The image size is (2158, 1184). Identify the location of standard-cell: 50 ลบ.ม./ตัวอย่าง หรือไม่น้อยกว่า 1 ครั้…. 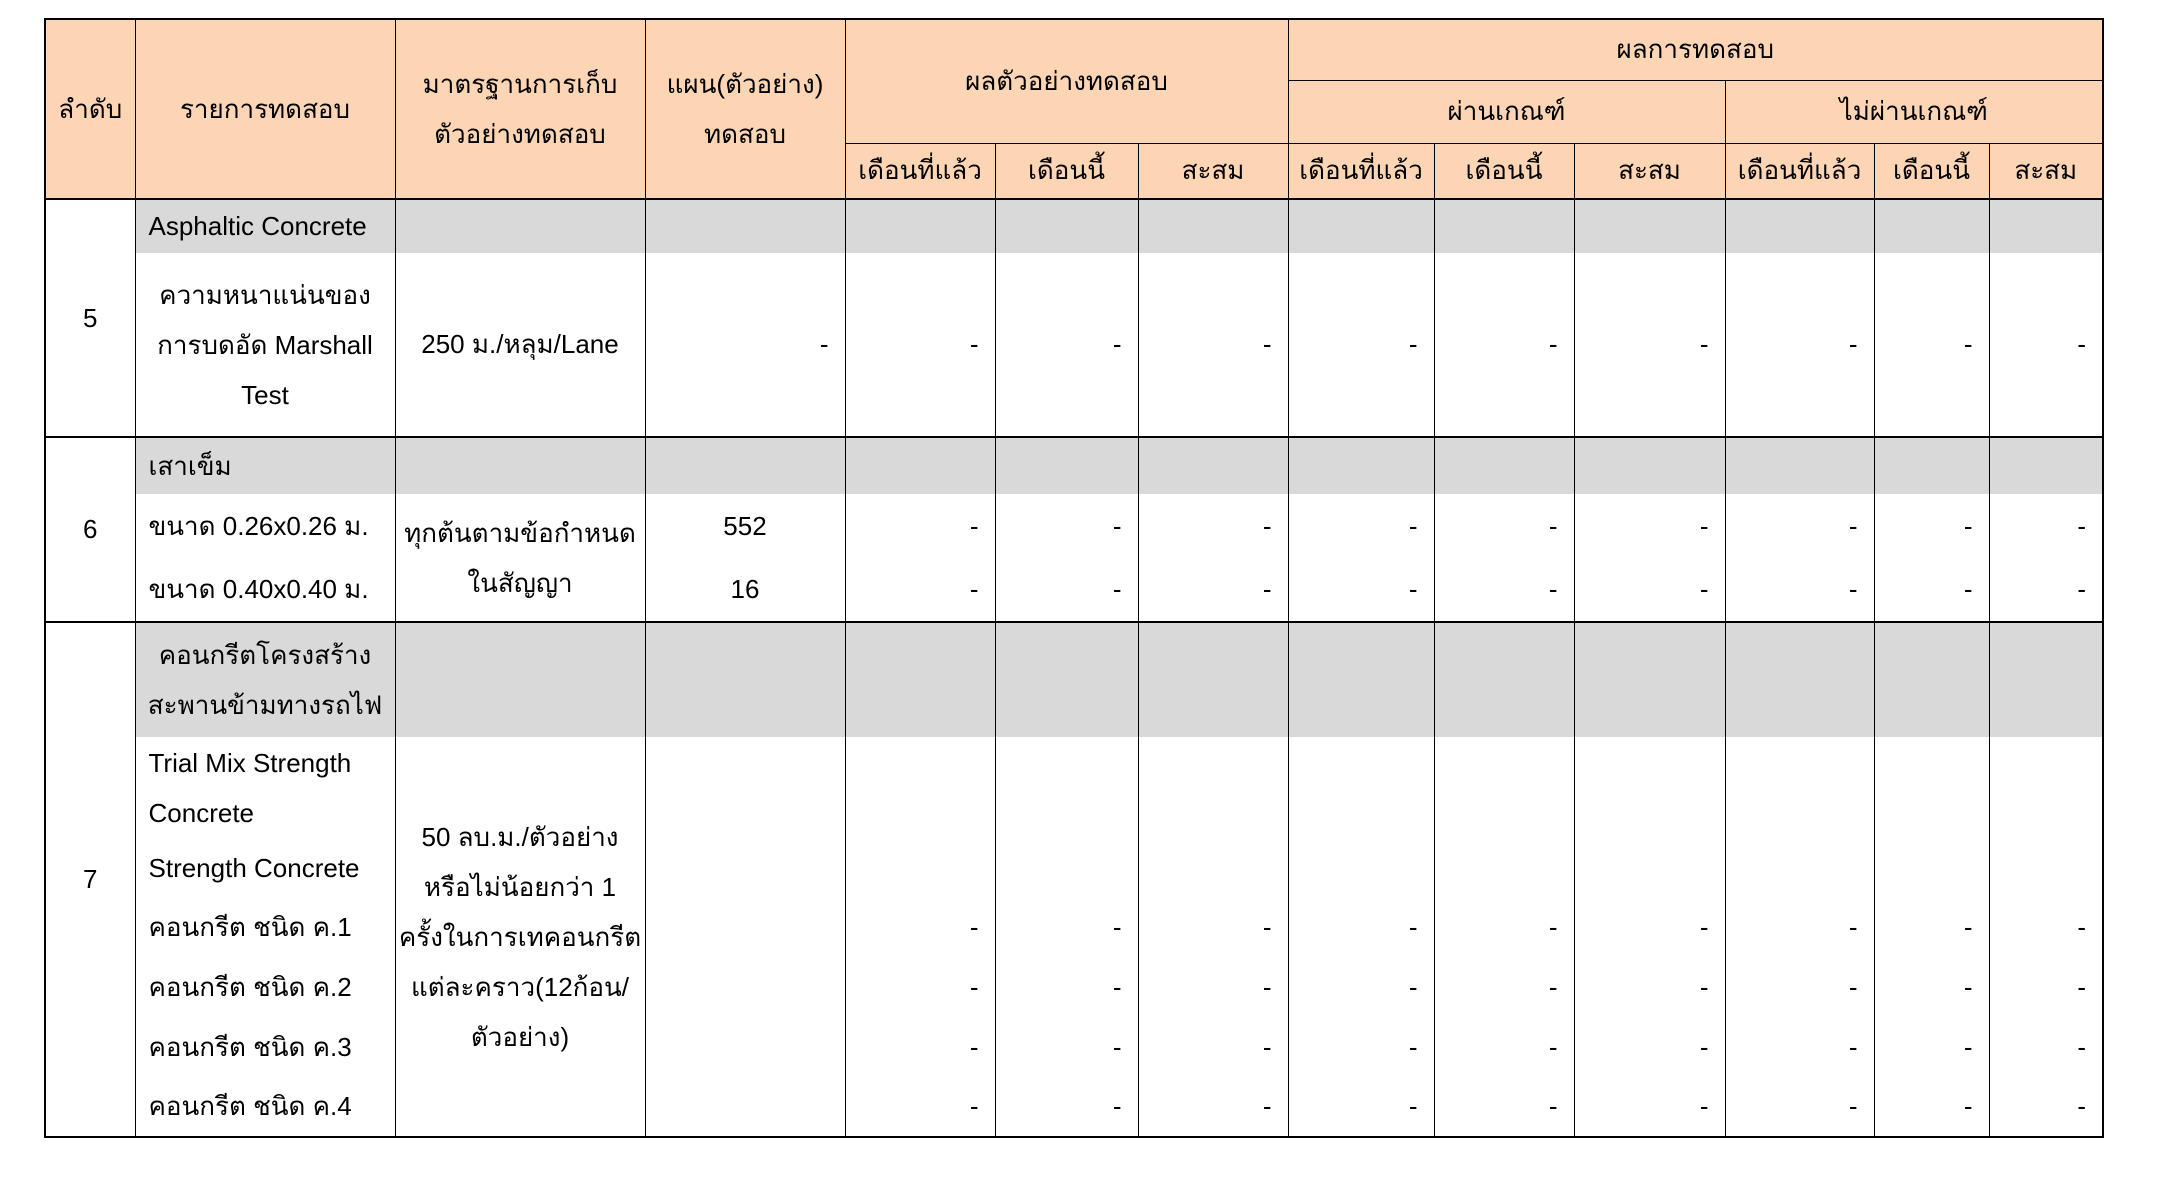
(520, 937).